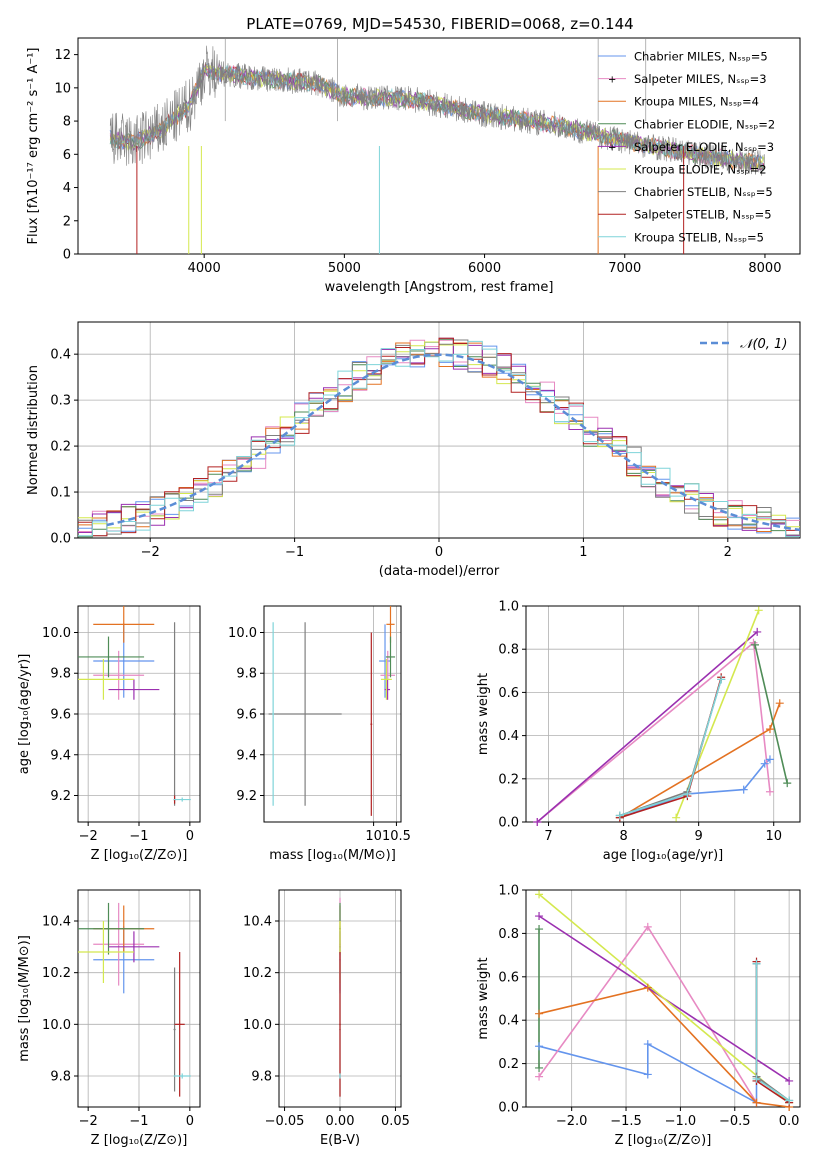 The height and width of the screenshot is (1170, 819). I want to click on x-tick-label: −0.05, so click(285, 1121).